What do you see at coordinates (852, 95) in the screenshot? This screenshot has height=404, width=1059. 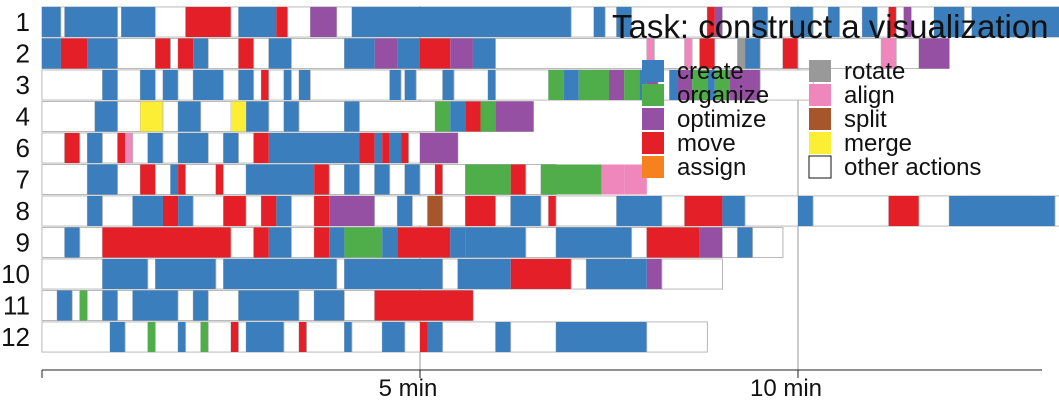 I see `legend-item-align: align` at bounding box center [852, 95].